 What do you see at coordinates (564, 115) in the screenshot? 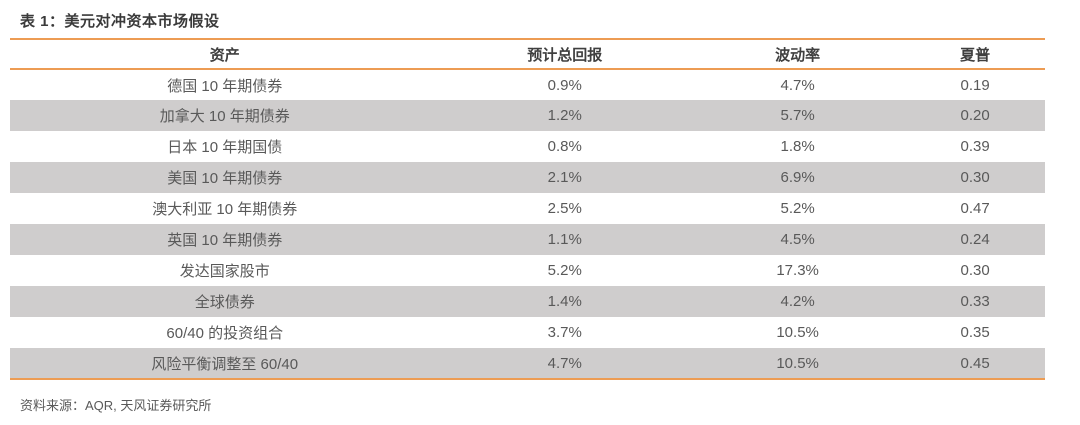
I see `return-cell: 1.2%` at bounding box center [564, 115].